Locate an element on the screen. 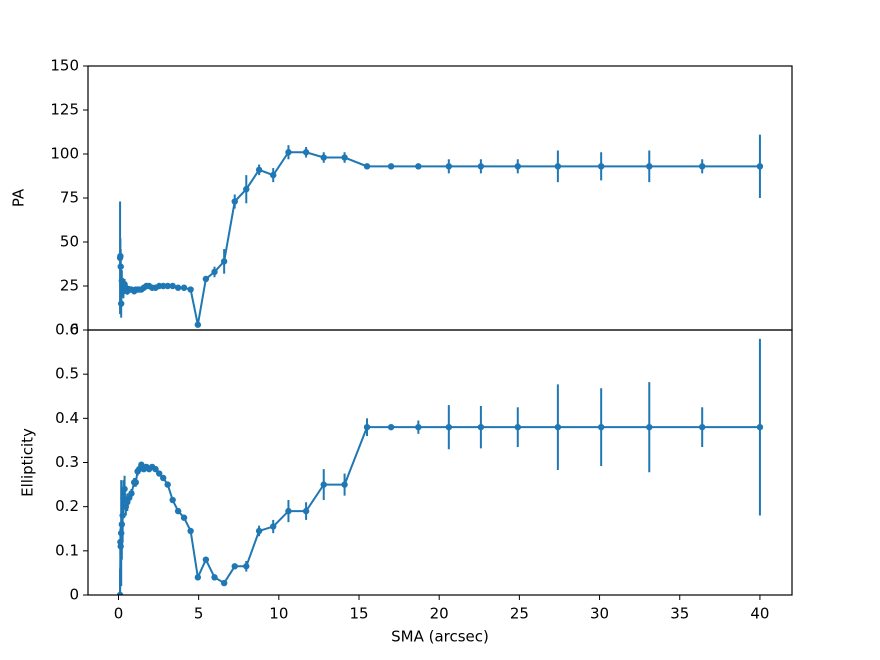  y-tick-label: 50 is located at coordinates (69, 242).